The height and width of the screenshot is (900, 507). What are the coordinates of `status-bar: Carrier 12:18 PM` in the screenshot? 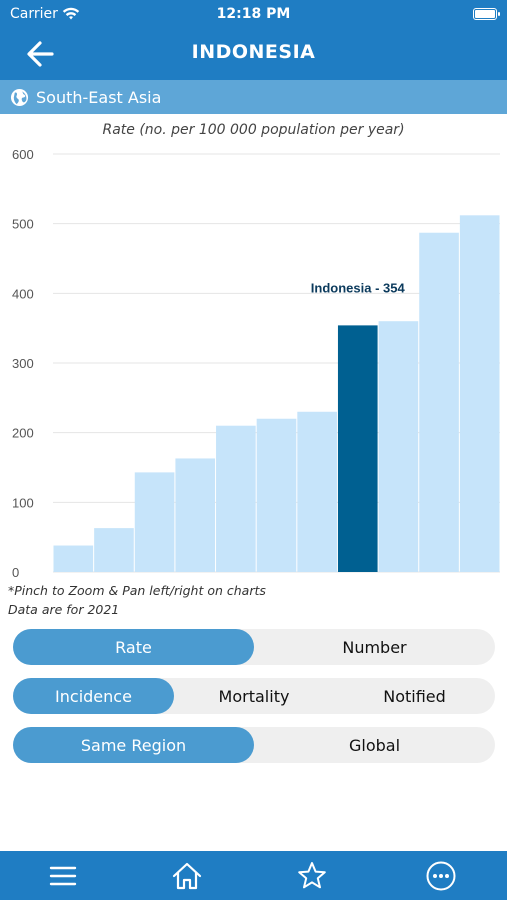 It's located at (253, 14).